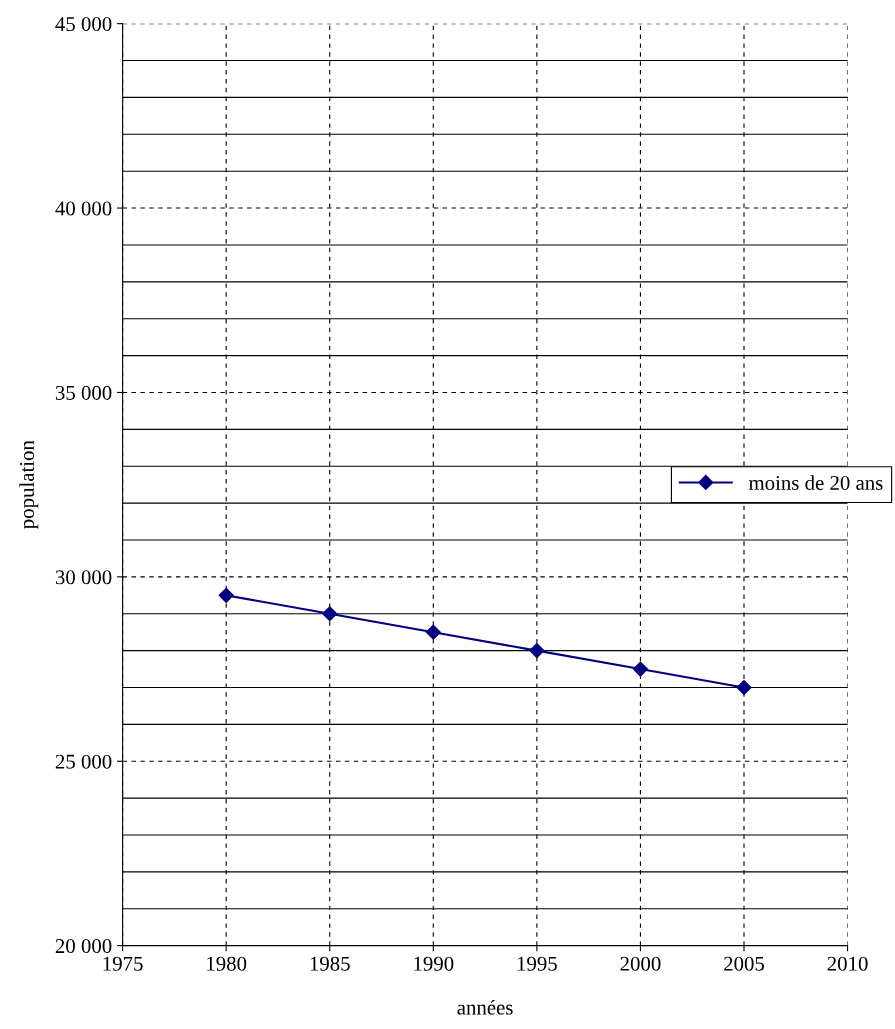  Describe the element at coordinates (537, 963) in the screenshot. I see `x-tick-label: 1995` at that location.